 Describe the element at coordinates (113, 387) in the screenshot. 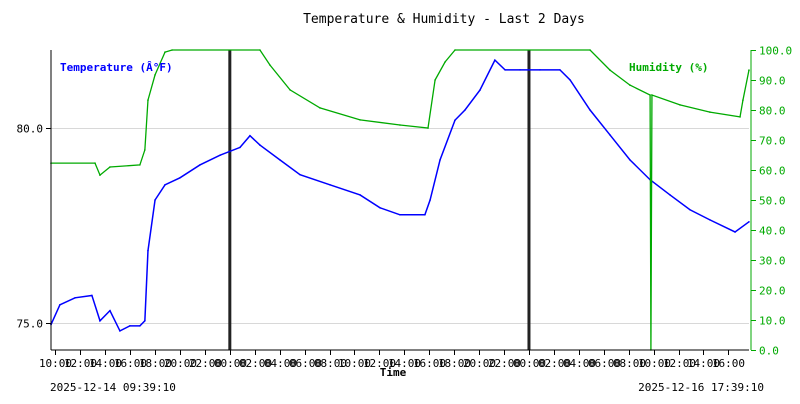

I see `start-time-label: 2025-12-14 09:39:10` at that location.